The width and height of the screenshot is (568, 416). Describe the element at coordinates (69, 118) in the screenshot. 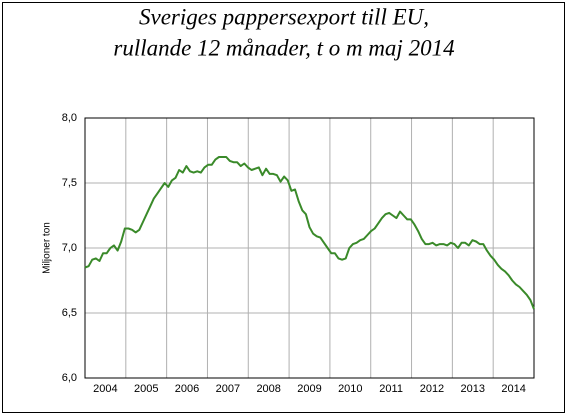

I see `y-tick-label: 8,0` at that location.